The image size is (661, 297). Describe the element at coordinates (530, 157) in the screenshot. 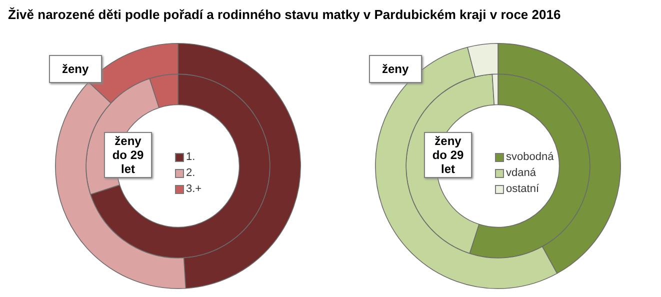

I see `legend-label: svobodná` at that location.